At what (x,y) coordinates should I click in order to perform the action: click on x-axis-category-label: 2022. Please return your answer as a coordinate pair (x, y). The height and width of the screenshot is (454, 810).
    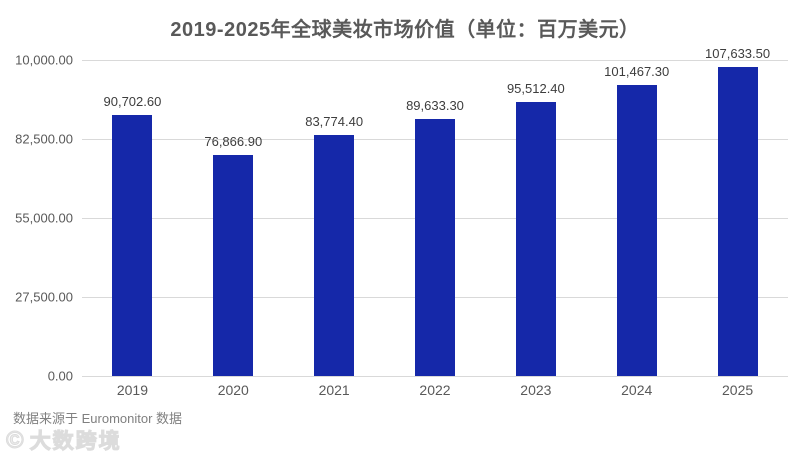
    Looking at the image, I should click on (435, 390).